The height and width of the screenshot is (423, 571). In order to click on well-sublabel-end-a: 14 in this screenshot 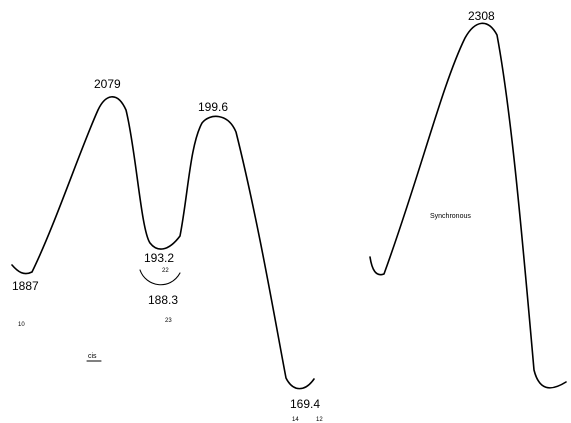, I will do `click(295, 420)`.